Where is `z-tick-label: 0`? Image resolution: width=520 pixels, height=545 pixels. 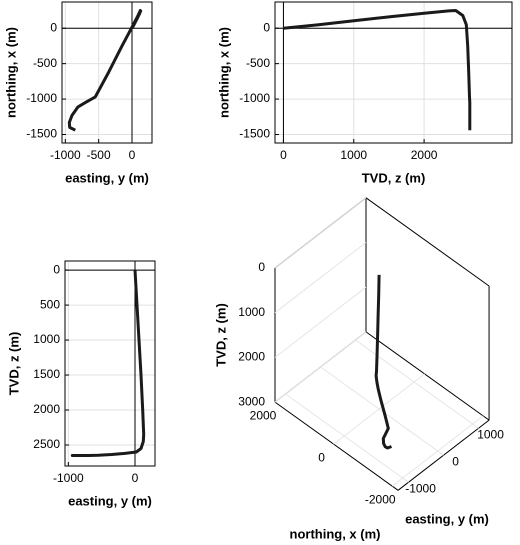 z-tick-label: 0 is located at coordinates (261, 267).